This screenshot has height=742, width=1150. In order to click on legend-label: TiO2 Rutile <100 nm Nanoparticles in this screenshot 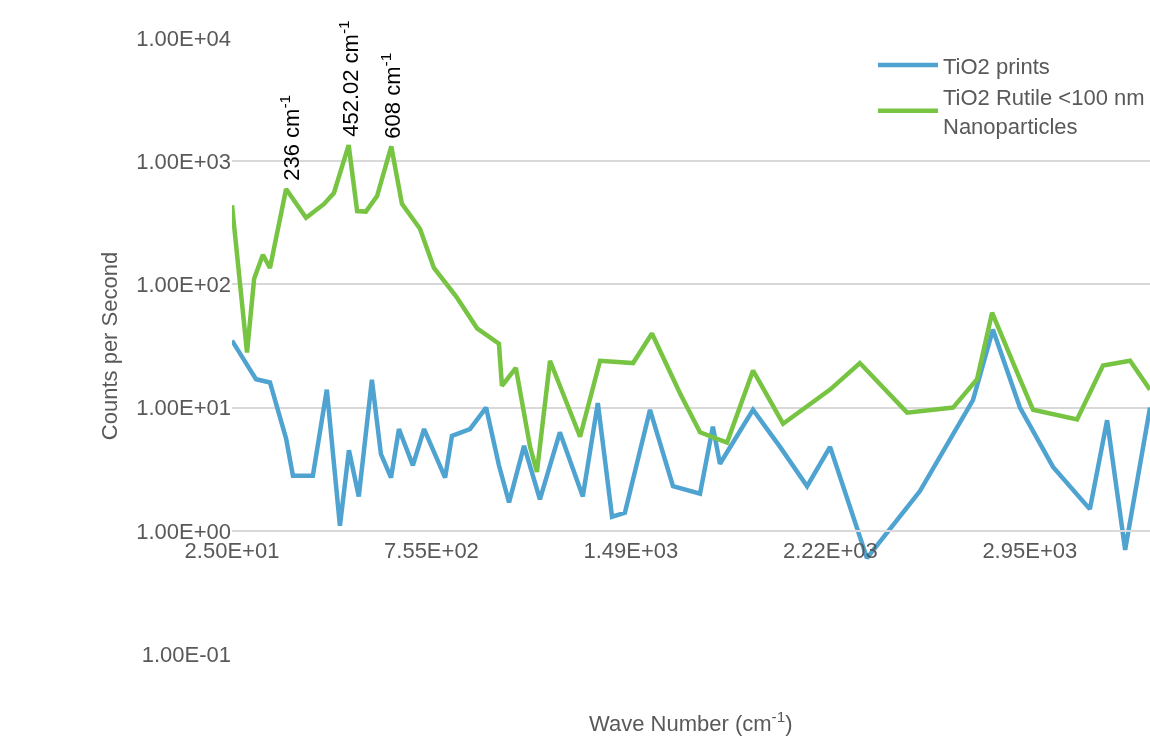, I will do `click(1044, 112)`.